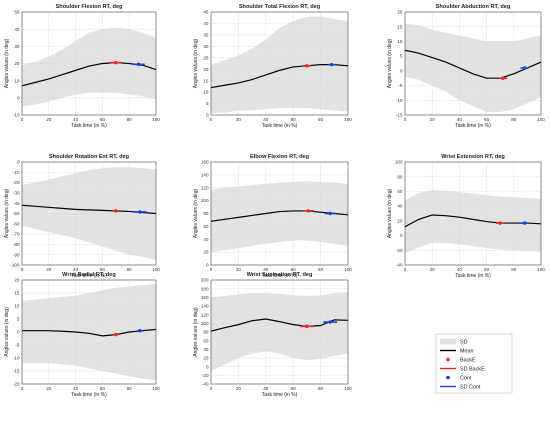 This screenshot has width=550, height=431. I want to click on y-tick-label: -15, so click(399, 115).